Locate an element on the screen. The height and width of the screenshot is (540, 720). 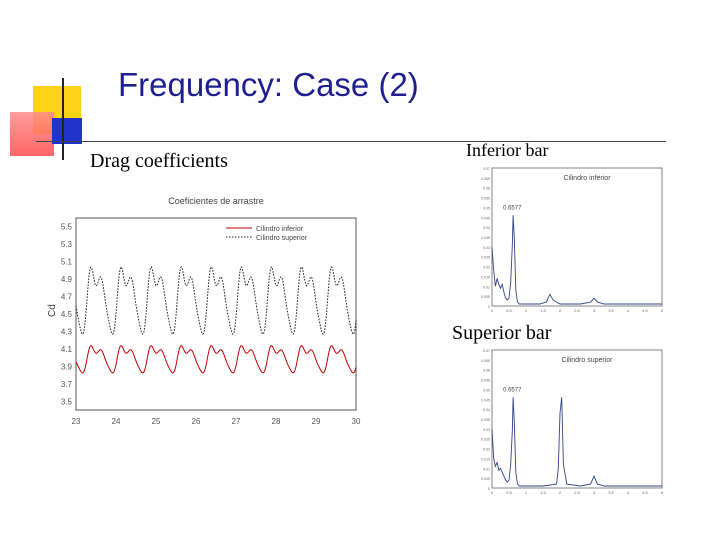
y-tick-label: 3.7 is located at coordinates (67, 384).